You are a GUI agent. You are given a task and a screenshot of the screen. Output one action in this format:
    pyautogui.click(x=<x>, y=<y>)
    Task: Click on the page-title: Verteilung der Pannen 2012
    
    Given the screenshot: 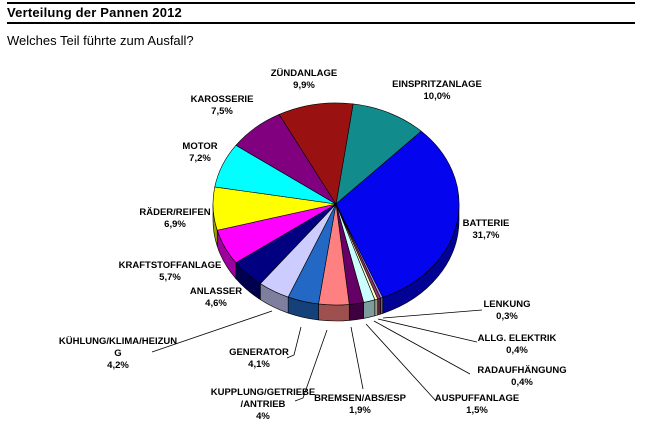 What is the action you would take?
    pyautogui.click(x=94, y=12)
    